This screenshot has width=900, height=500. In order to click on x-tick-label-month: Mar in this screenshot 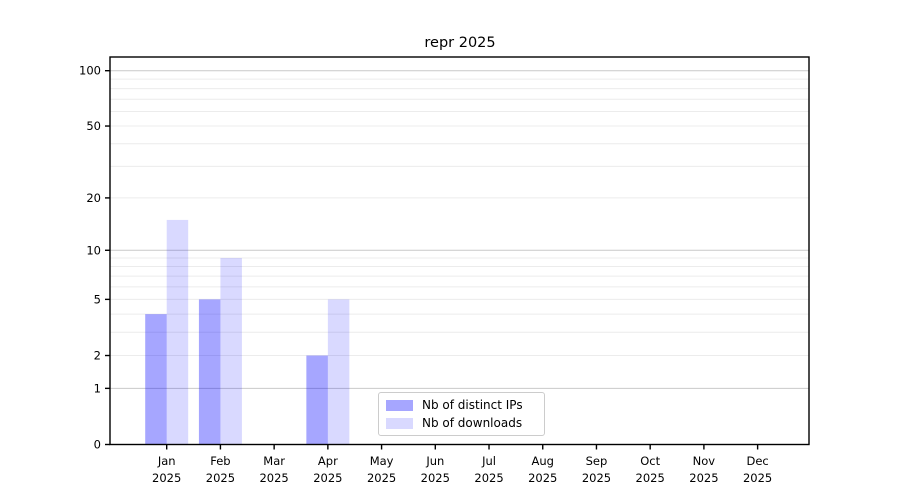, I will do `click(274, 461)`.